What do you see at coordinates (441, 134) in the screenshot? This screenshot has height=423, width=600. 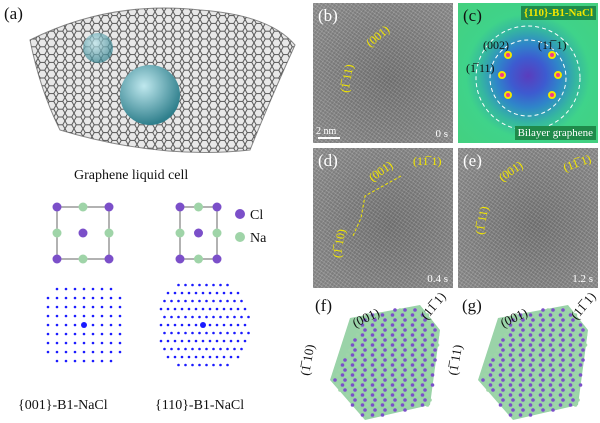 I see `timestamp: 0 s` at bounding box center [441, 134].